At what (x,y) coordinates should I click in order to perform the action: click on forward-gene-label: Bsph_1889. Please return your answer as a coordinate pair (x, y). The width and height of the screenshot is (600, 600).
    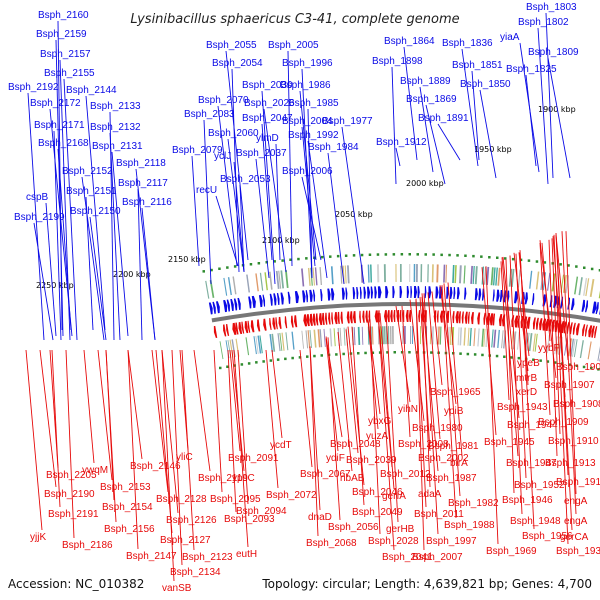
    Looking at the image, I should click on (425, 81).